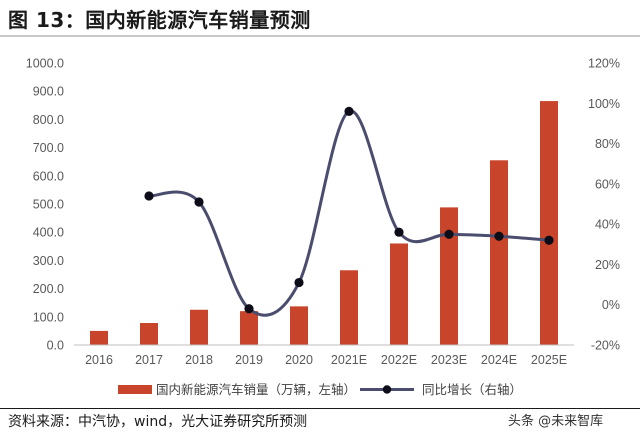  Describe the element at coordinates (604, 205) in the screenshot. I see `right-axis-ticks: -20% 0% 20% 40% 60% 80% 100% 120%` at that location.